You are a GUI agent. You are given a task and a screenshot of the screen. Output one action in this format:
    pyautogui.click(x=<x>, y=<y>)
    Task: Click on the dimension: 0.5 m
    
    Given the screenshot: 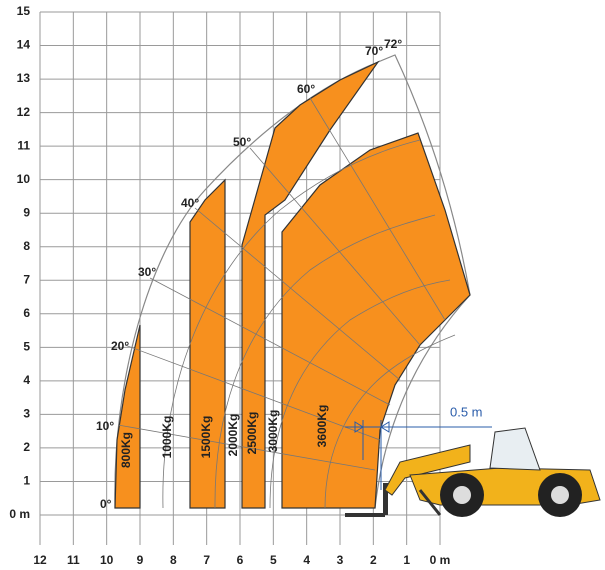 What is the action you would take?
    pyautogui.click(x=418, y=447)
    